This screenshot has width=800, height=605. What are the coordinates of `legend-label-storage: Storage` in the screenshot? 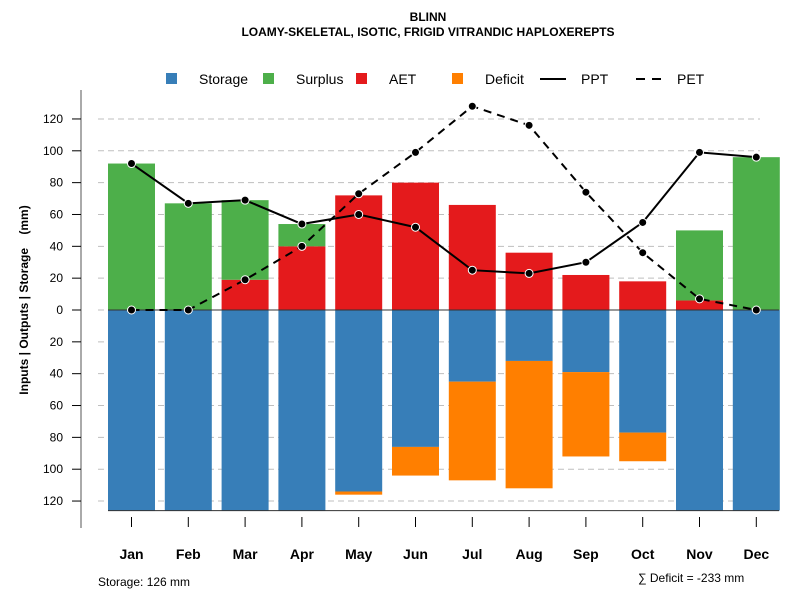 It's located at (223, 79).